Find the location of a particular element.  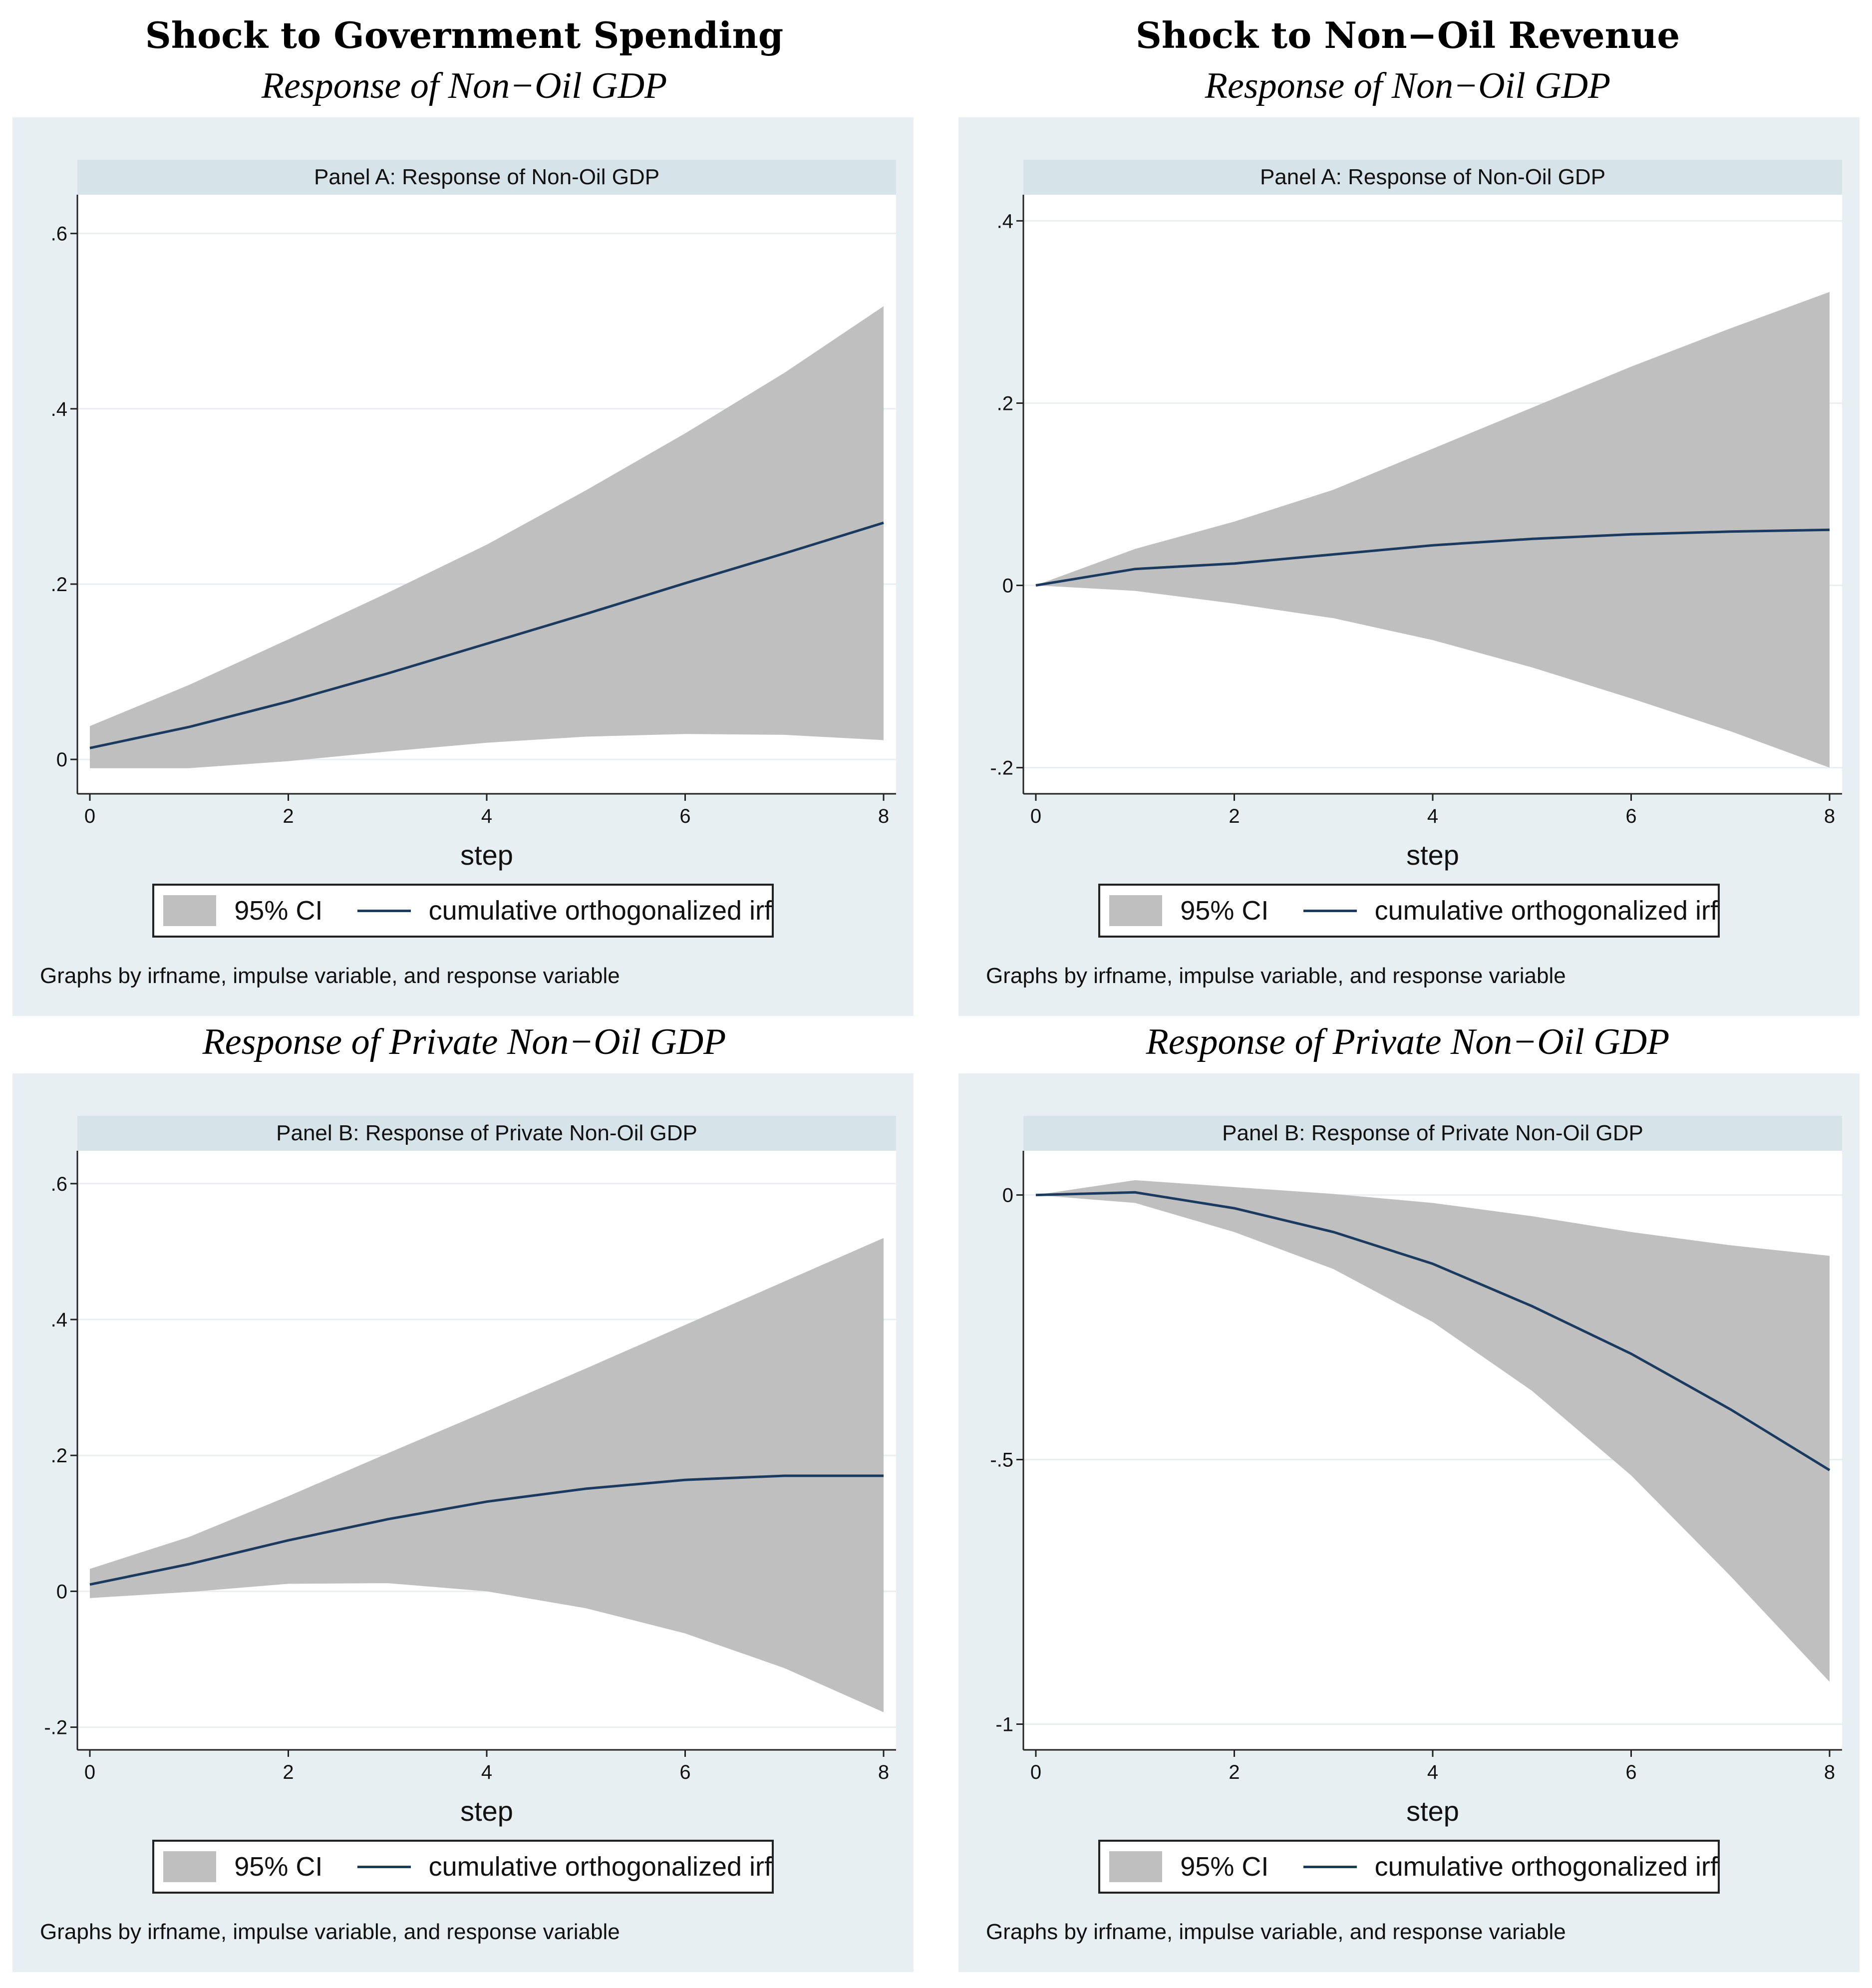

y-tick-label: -.5 is located at coordinates (1001, 1460).